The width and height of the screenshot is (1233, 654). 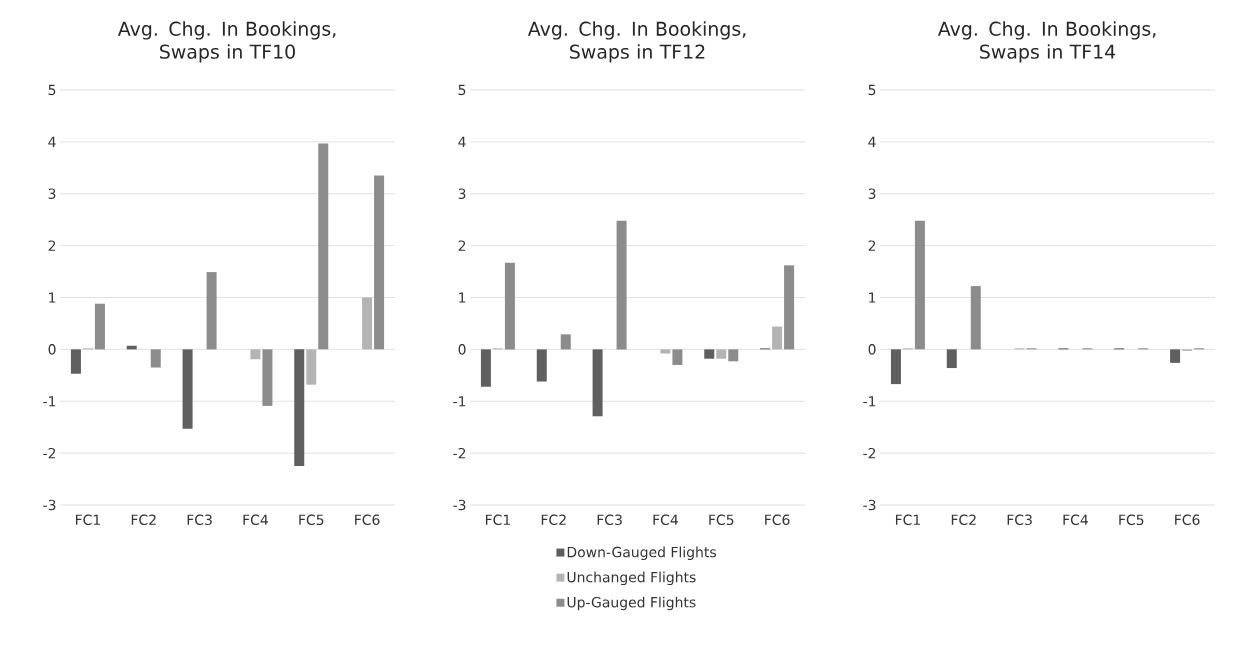 What do you see at coordinates (631, 578) in the screenshot?
I see `legend-label: Unchanged Flights` at bounding box center [631, 578].